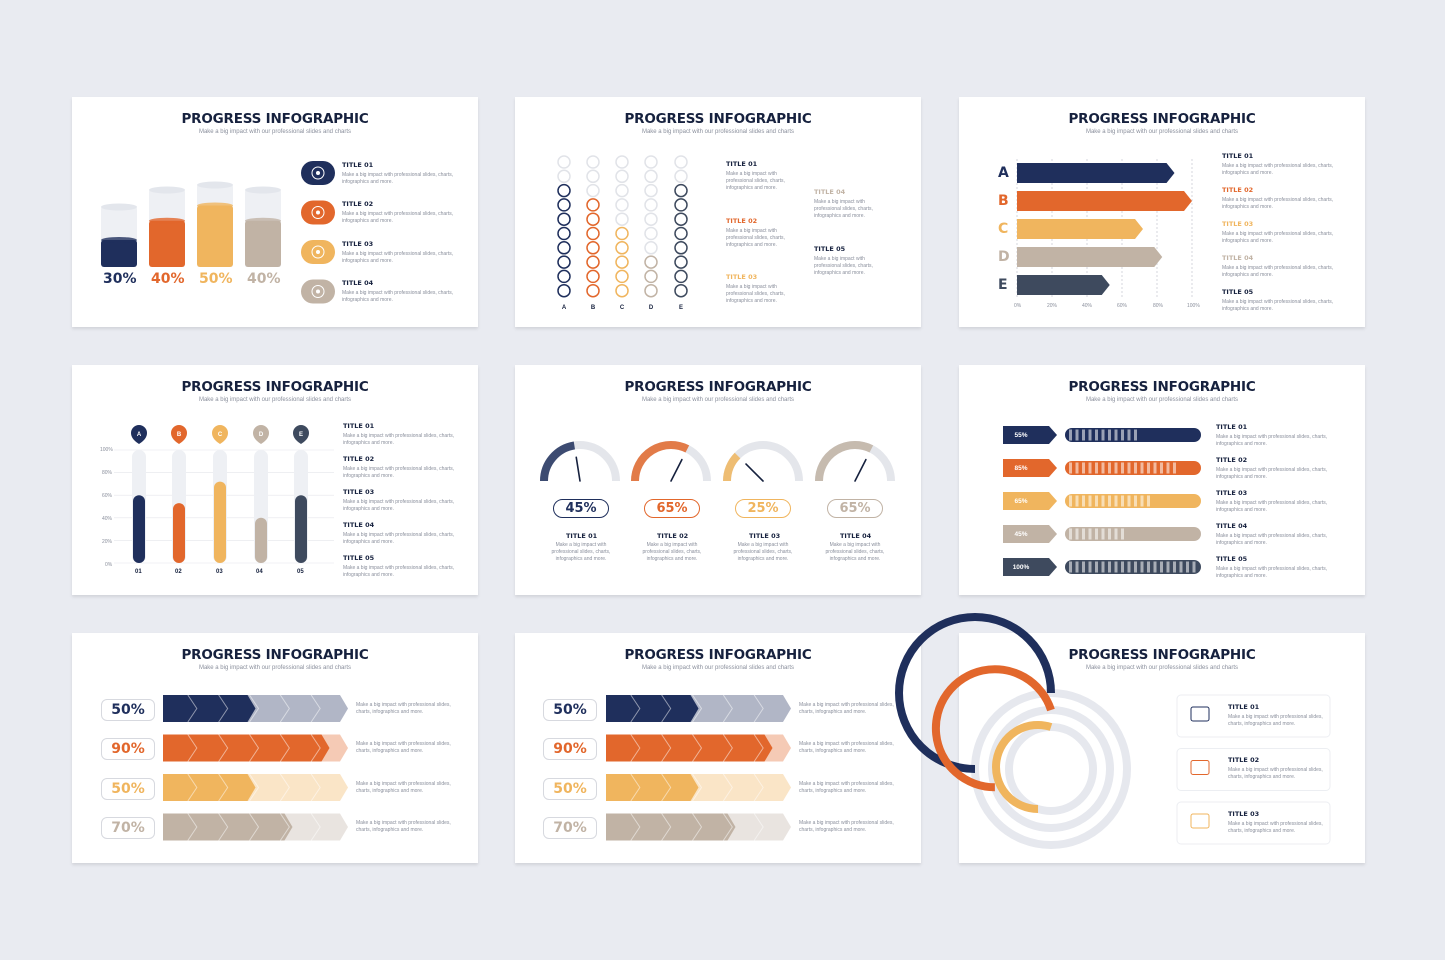  Describe the element at coordinates (651, 308) in the screenshot. I see `column-label: D` at that location.